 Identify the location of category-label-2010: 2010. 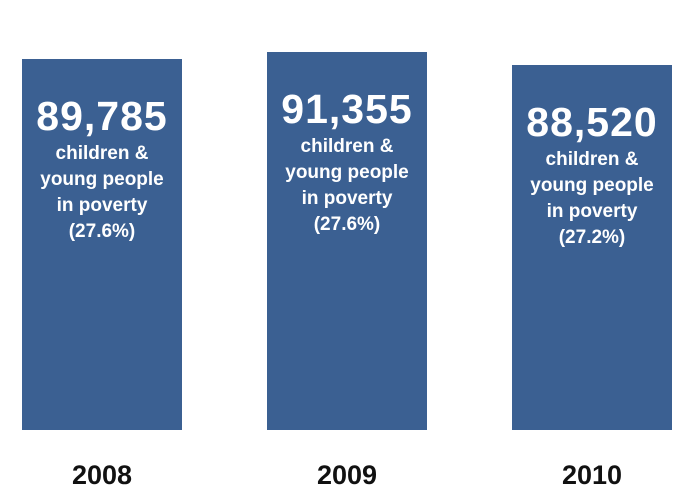
(592, 475).